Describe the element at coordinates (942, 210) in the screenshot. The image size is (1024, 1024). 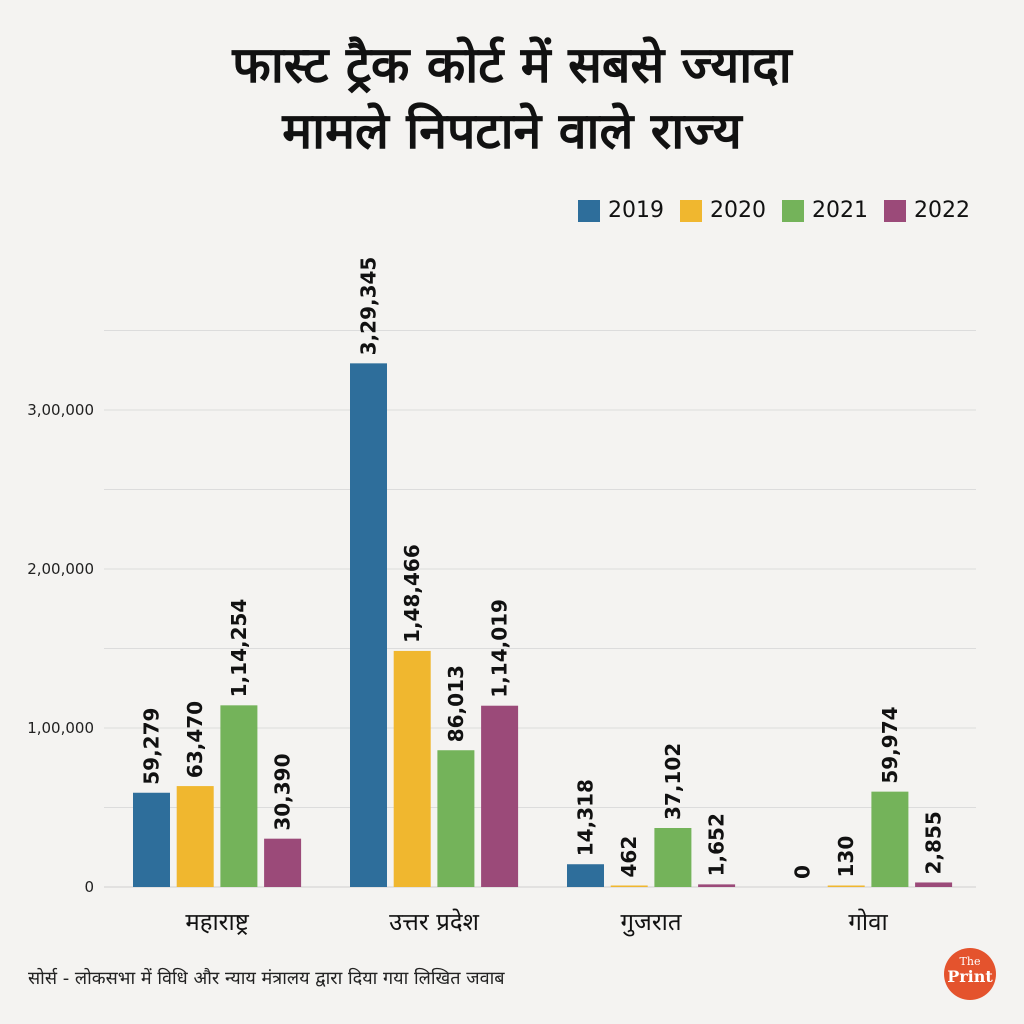
I see `legend-label-2022: 2022` at that location.